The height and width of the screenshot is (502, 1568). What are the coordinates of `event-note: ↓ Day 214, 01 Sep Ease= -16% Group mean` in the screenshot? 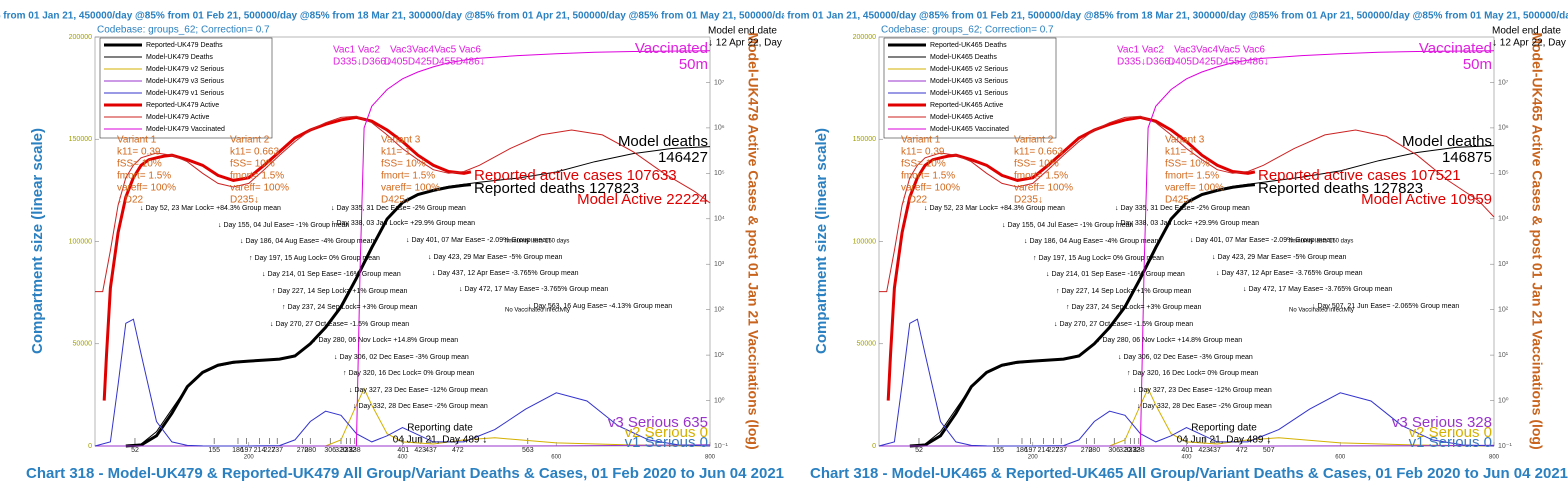 It's located at (331, 274).